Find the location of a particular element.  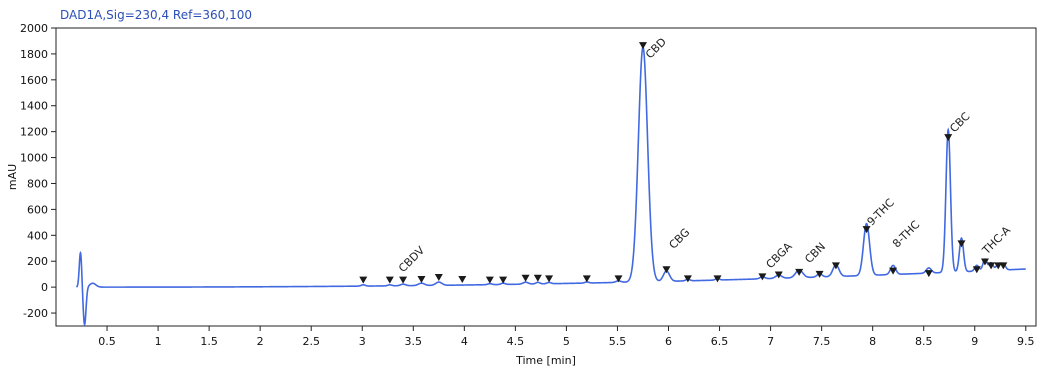

x-tick-label: 1 is located at coordinates (158, 341).